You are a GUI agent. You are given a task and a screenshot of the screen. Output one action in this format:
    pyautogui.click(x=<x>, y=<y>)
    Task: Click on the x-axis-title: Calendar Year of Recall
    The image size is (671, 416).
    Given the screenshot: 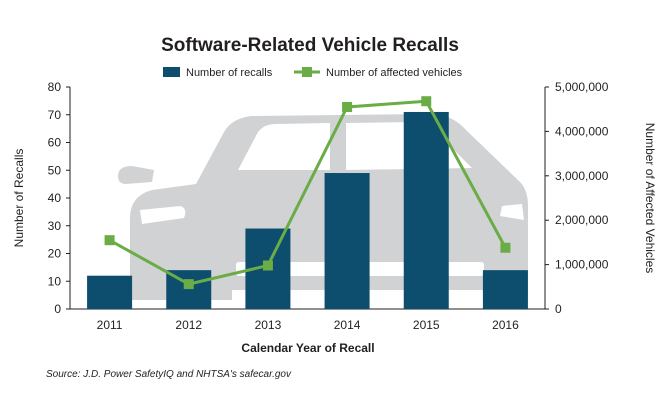 What is the action you would take?
    pyautogui.click(x=307, y=348)
    